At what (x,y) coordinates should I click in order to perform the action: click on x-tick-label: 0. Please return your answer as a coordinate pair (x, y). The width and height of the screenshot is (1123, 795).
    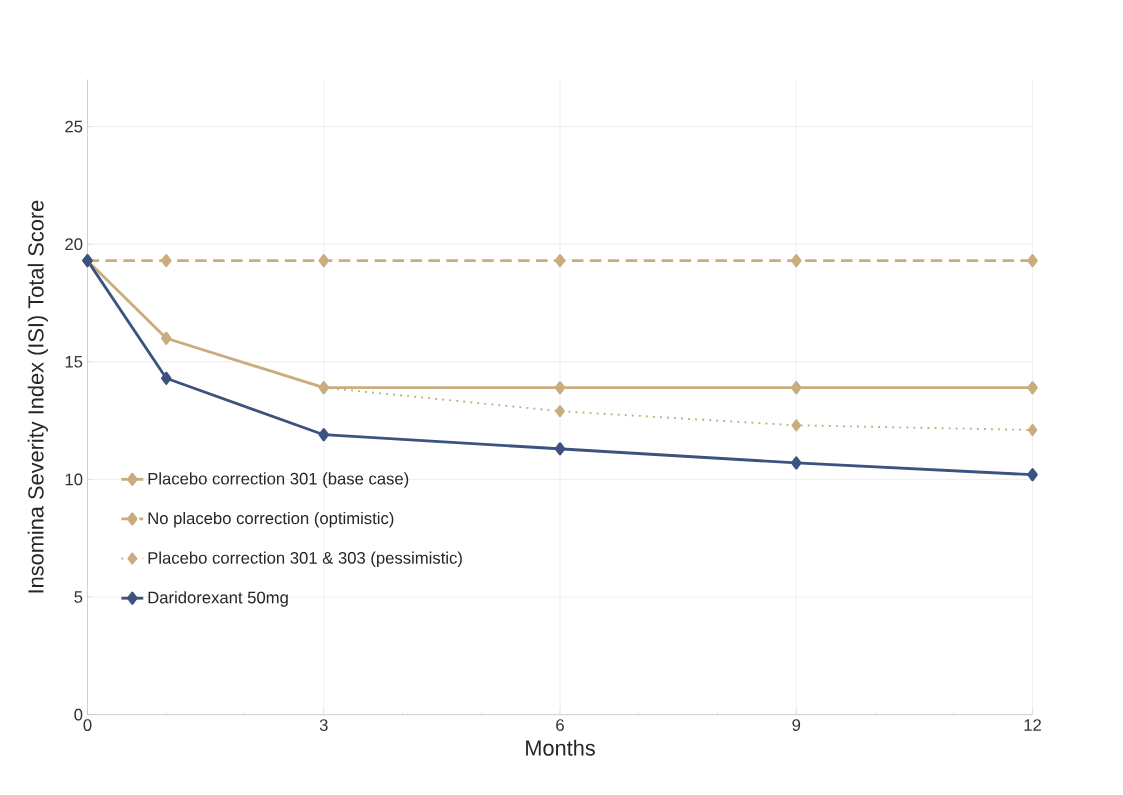
    Looking at the image, I should click on (87, 725).